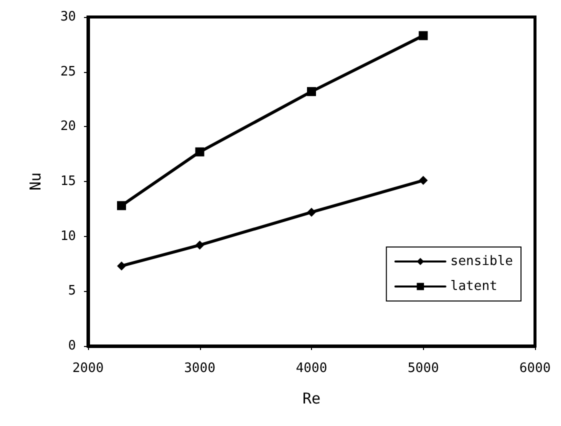  Describe the element at coordinates (200, 368) in the screenshot. I see `x-tick-label: 3000` at that location.